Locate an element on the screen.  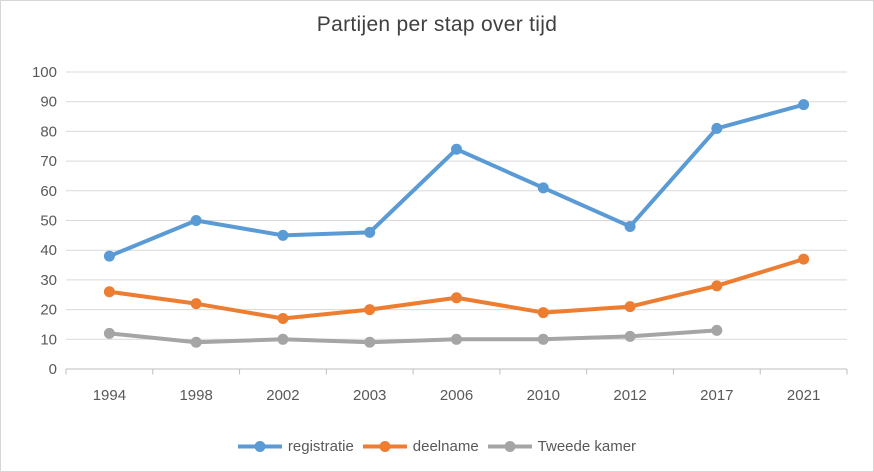
y-tick-label: 90 is located at coordinates (48, 102).